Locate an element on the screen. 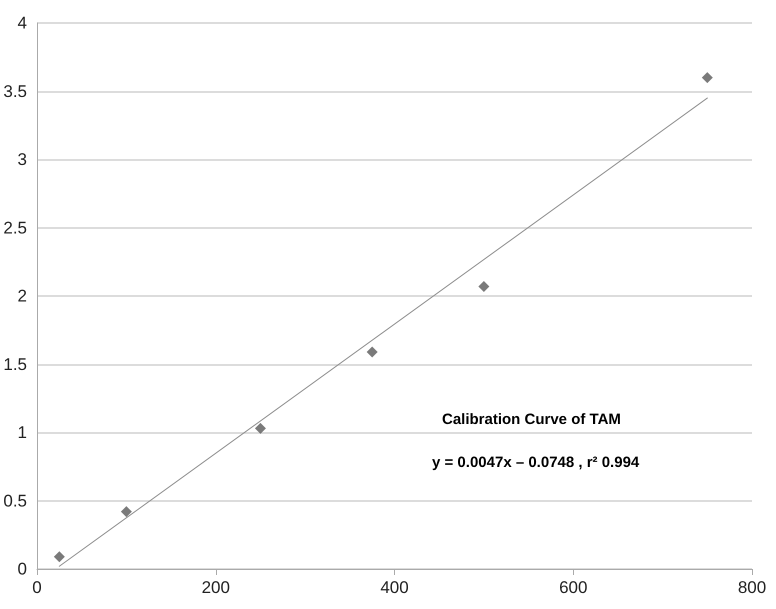  y-tick-label: 1 is located at coordinates (22, 432).